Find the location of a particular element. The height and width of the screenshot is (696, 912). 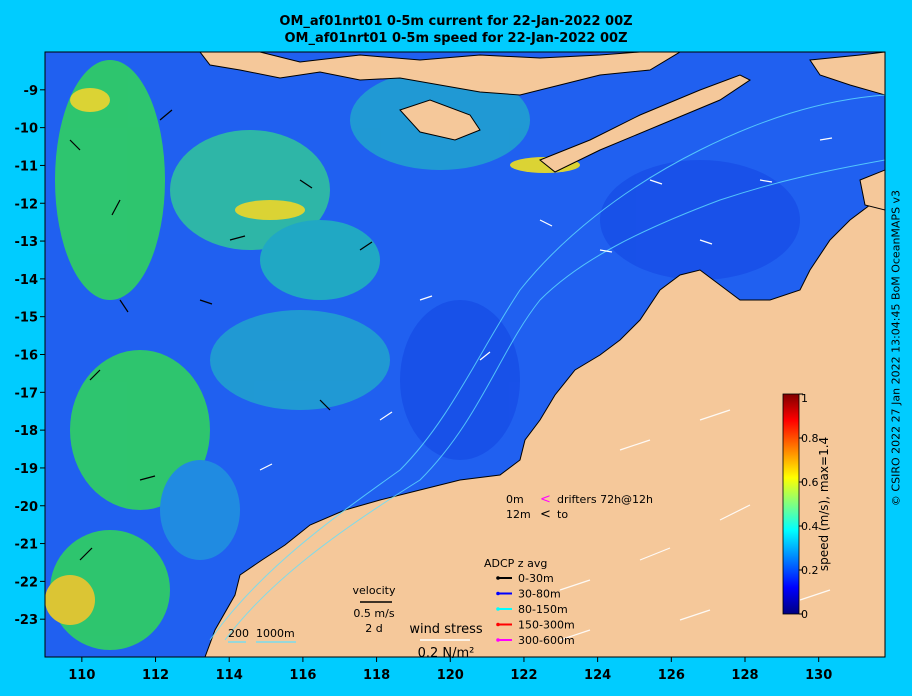

drifter-to-text: to is located at coordinates (562, 514).